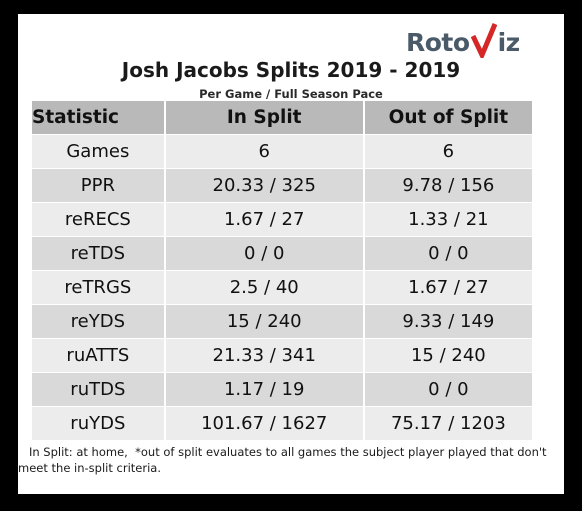 This screenshot has height=511, width=582. I want to click on table-row: PPR 20.33 / 325 9.78 / 156, so click(282, 186).